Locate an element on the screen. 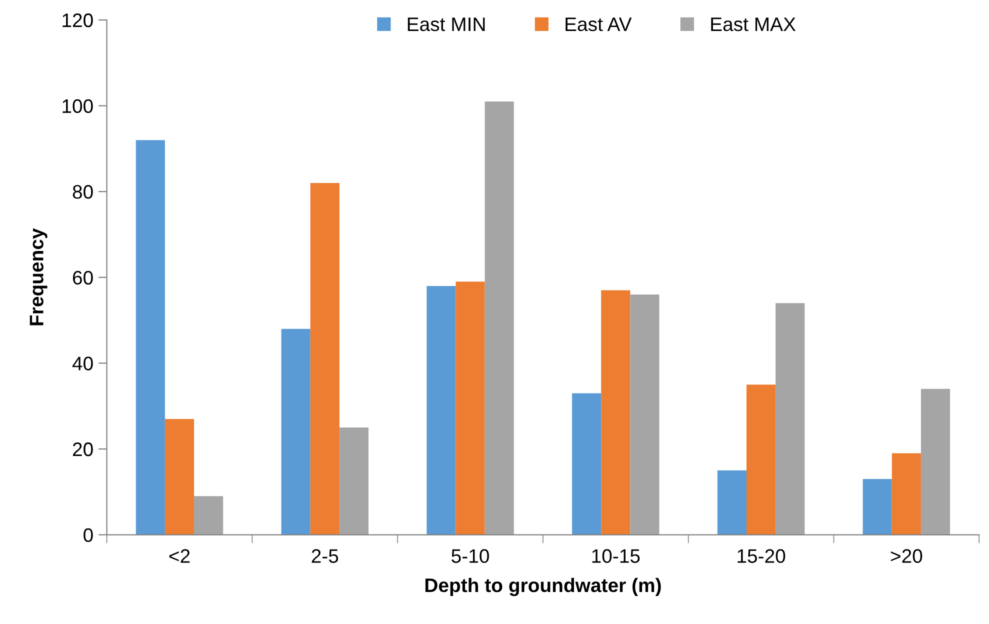 The image size is (989, 624). x-tick-label: 15-20 is located at coordinates (762, 556).